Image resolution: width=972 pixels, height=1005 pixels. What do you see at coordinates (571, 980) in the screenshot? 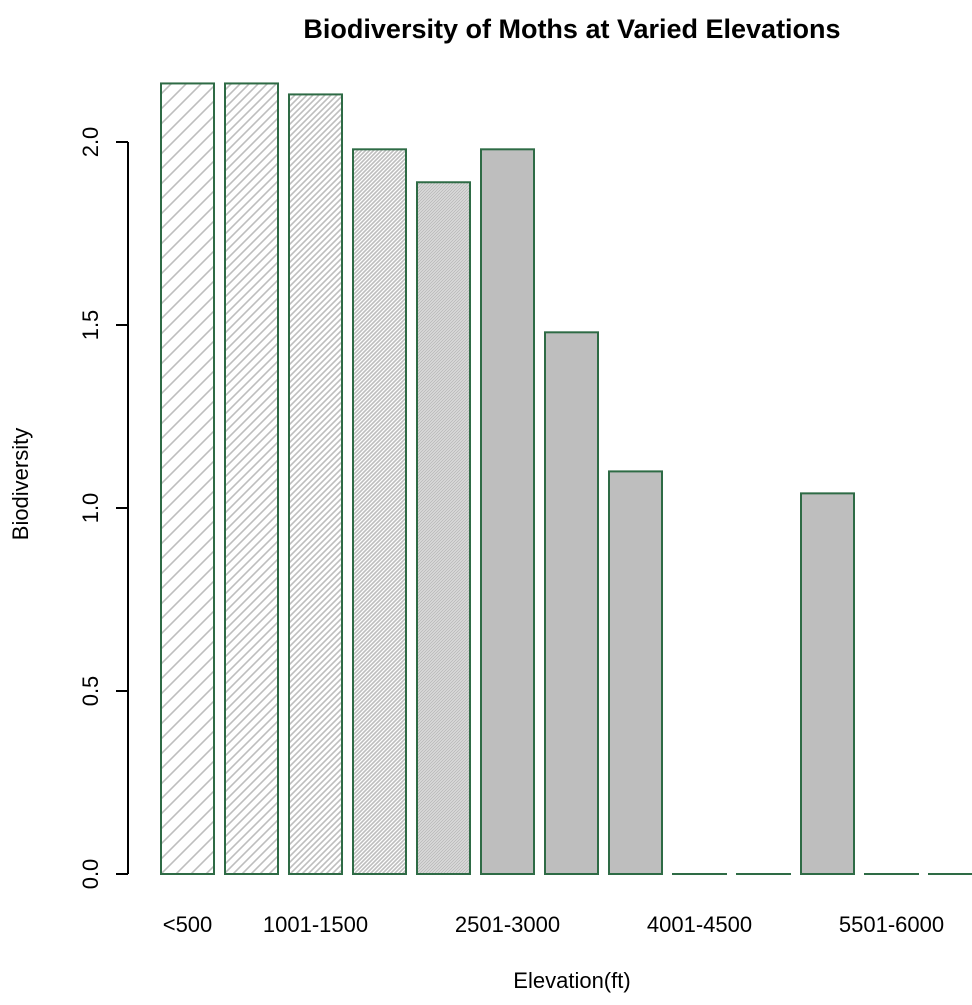
I see `x-axis-label: Elevation(ft)` at bounding box center [571, 980].